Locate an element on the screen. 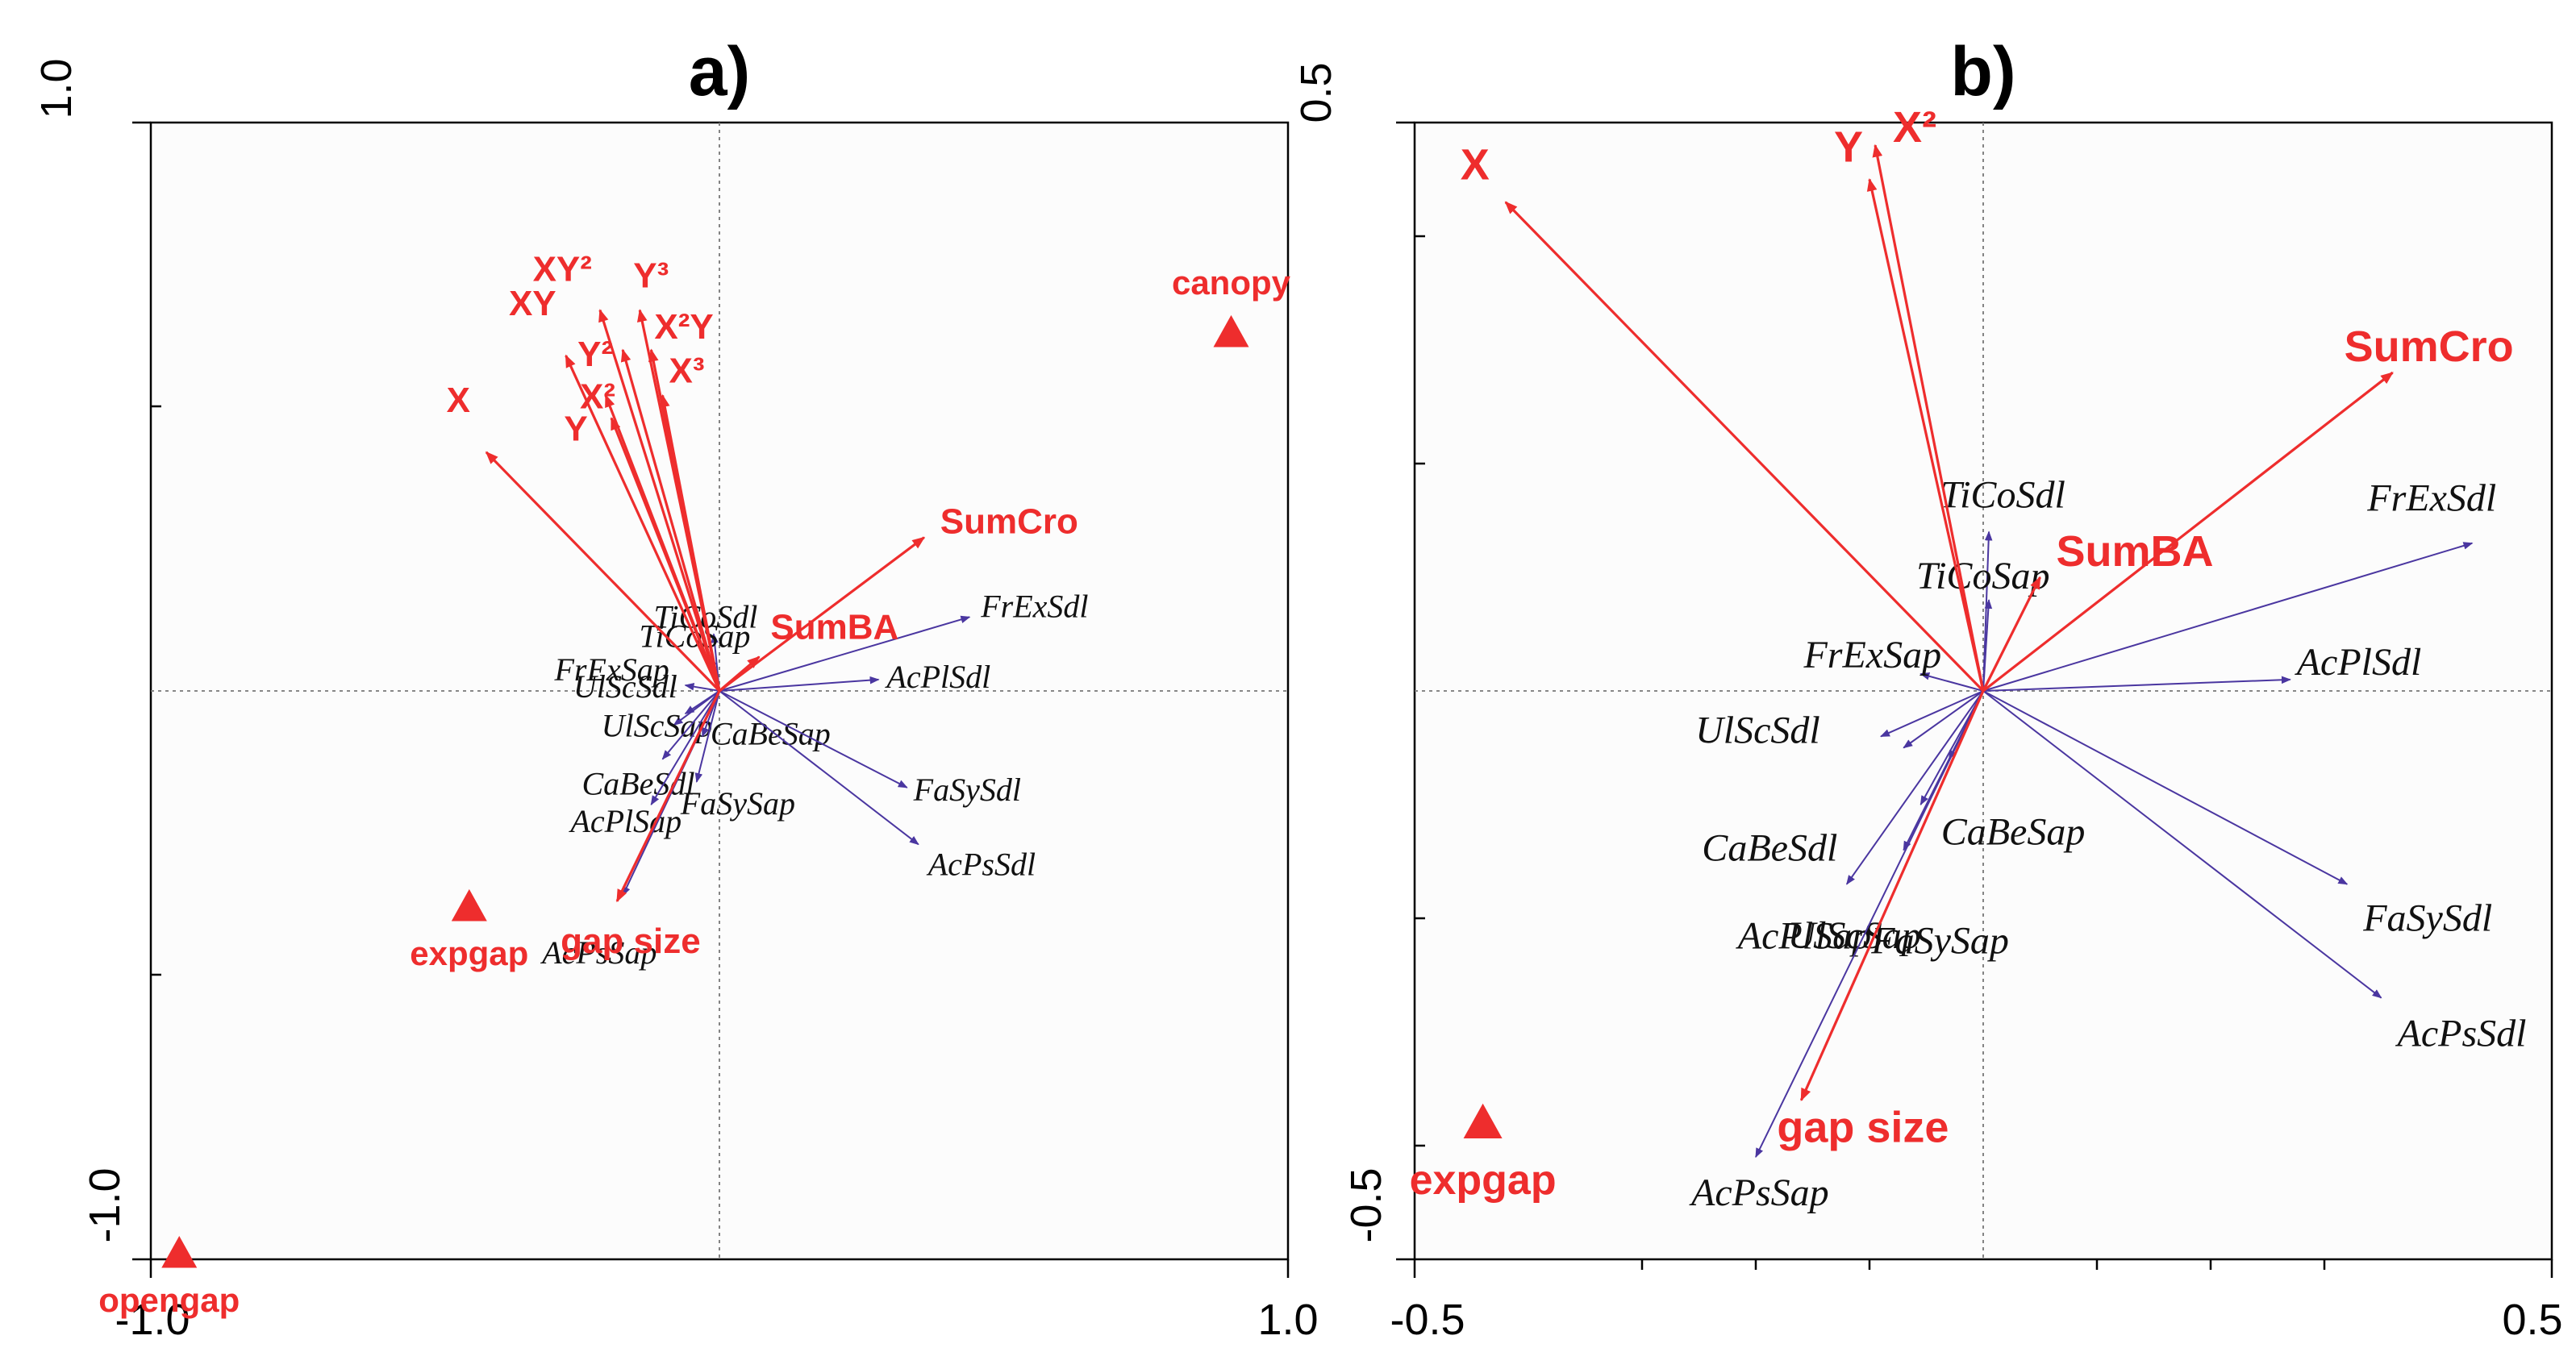  species-label-ticosap: TiCoSap is located at coordinates (1982, 576).